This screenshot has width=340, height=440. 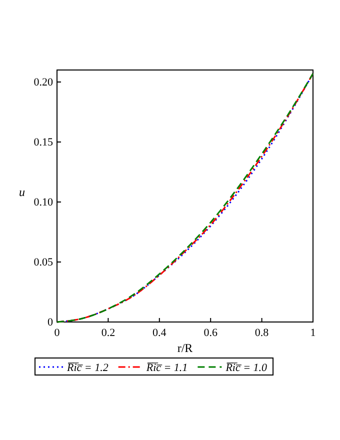 I want to click on y-tick-label: 0.05, so click(x=44, y=262).